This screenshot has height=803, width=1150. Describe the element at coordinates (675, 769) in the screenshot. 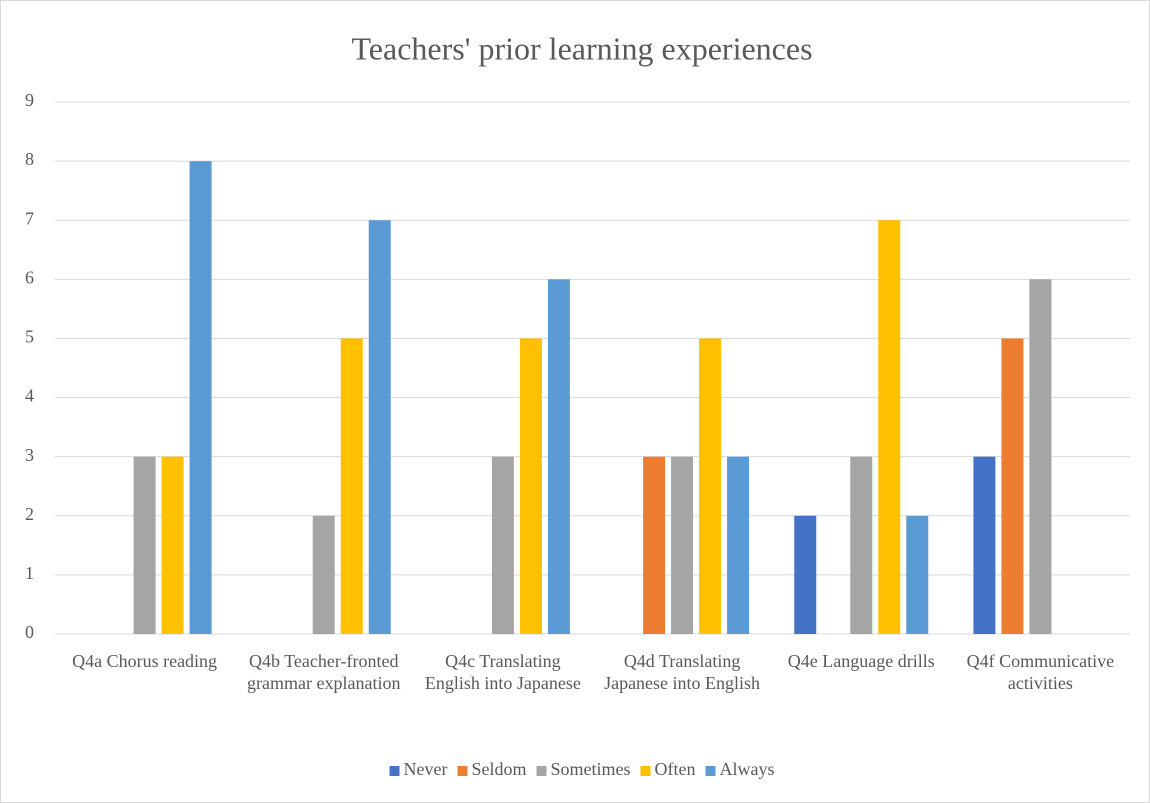

I see `legend-label: Often` at that location.